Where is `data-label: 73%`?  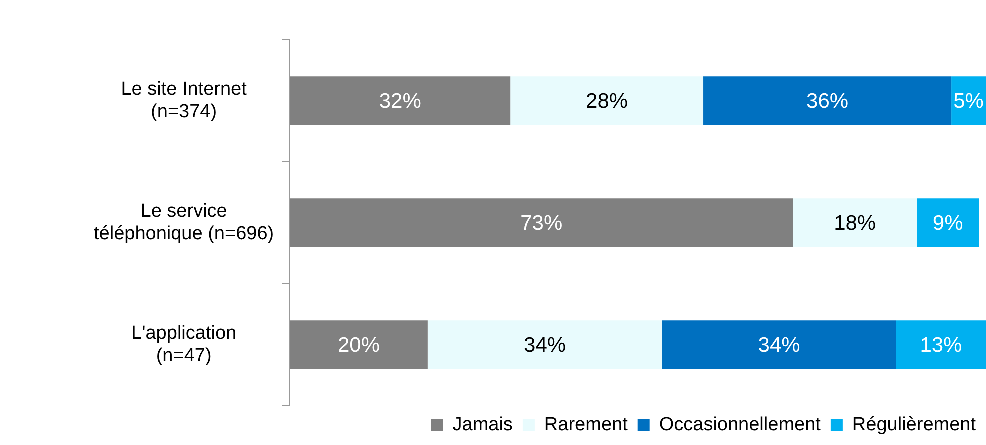
data-label: 73% is located at coordinates (541, 223).